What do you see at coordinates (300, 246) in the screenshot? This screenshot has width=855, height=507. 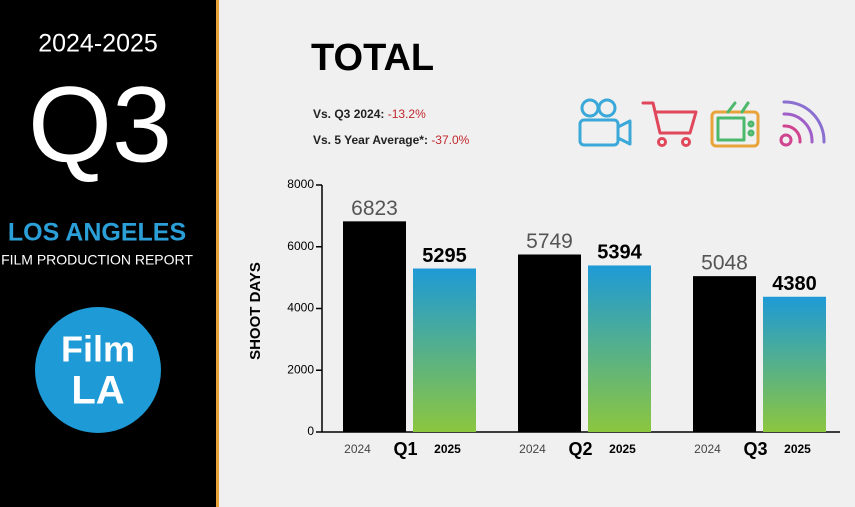 I see `y-tick-label: 6000` at bounding box center [300, 246].